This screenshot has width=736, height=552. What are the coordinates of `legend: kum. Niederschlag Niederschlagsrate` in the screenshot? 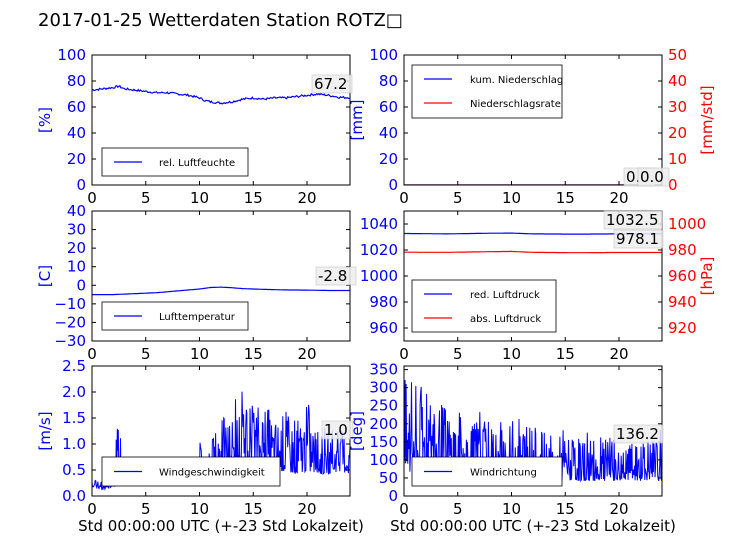 It's located at (487, 91).